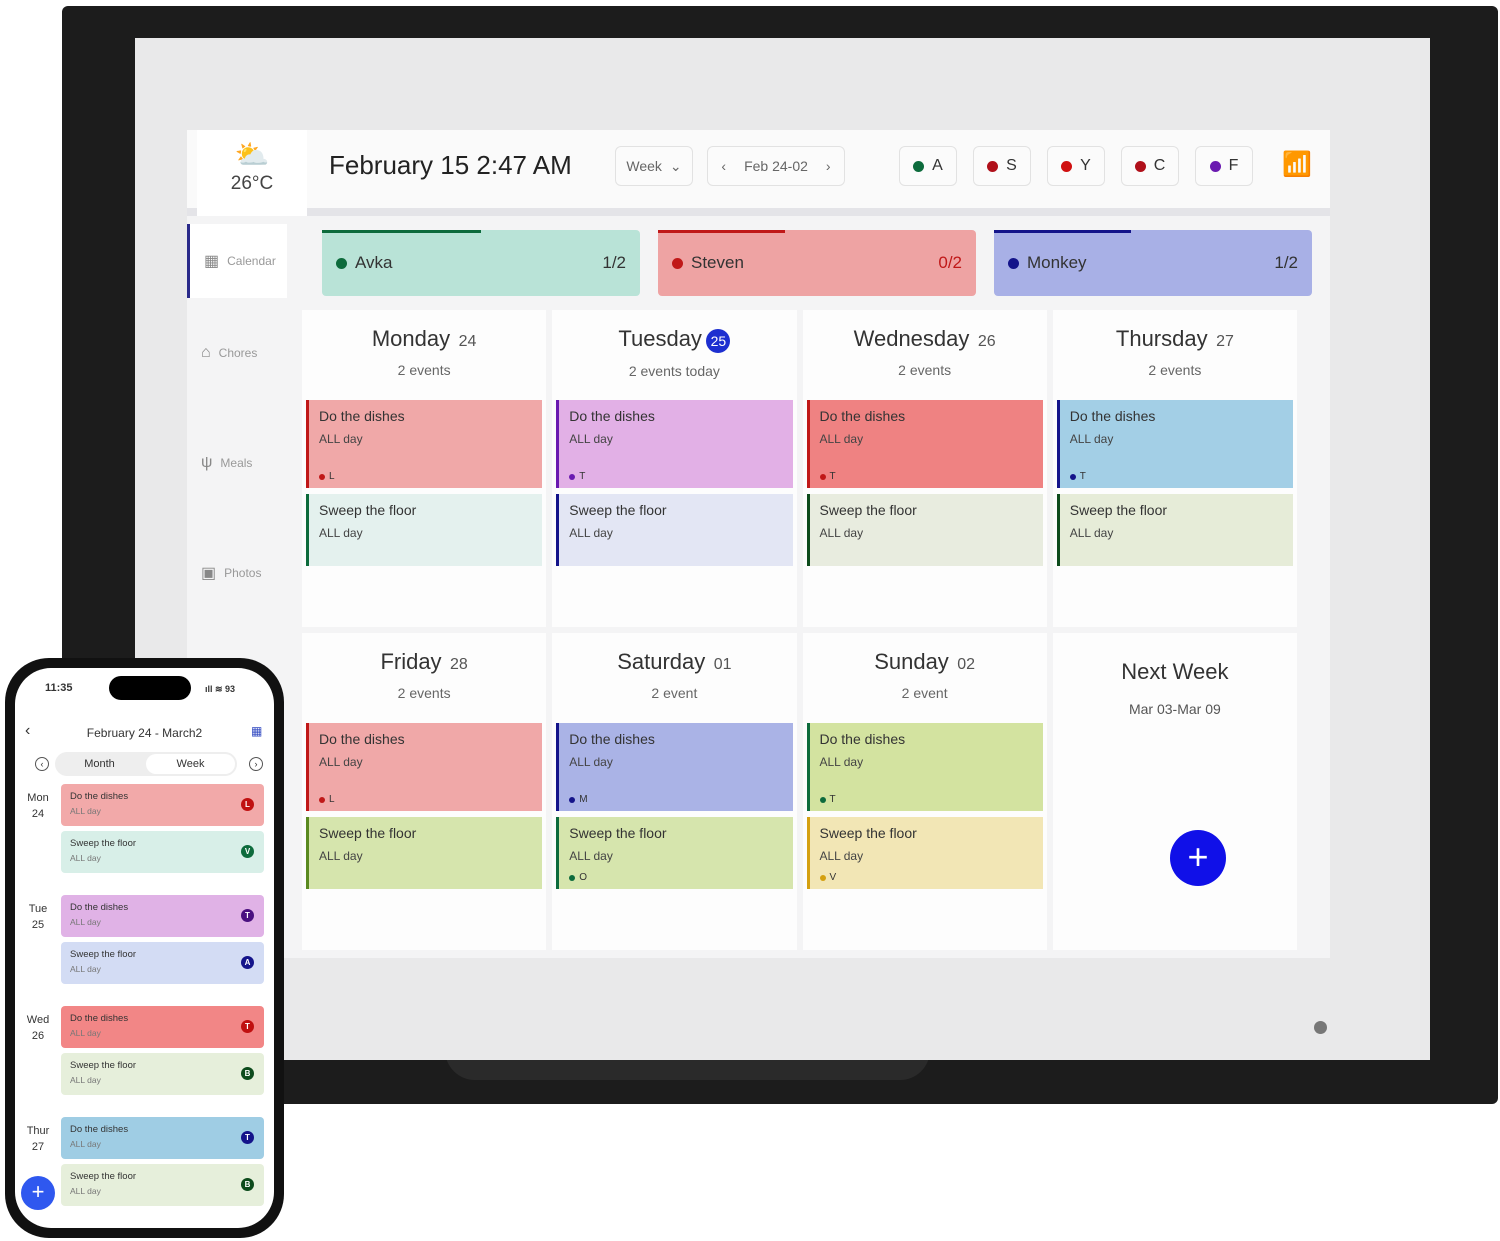  What do you see at coordinates (28, 730) in the screenshot?
I see `back-icon: ‹` at bounding box center [28, 730].